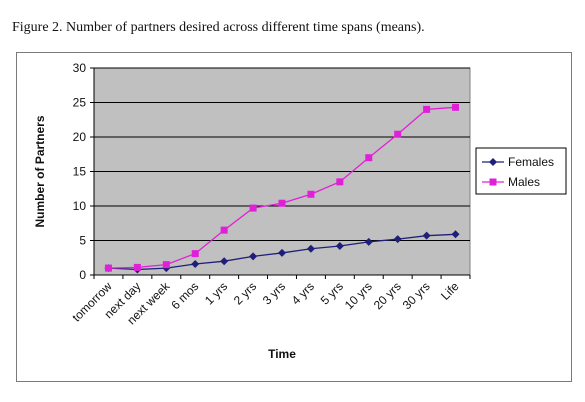 The height and width of the screenshot is (402, 585). I want to click on legend-box, so click(521, 171).